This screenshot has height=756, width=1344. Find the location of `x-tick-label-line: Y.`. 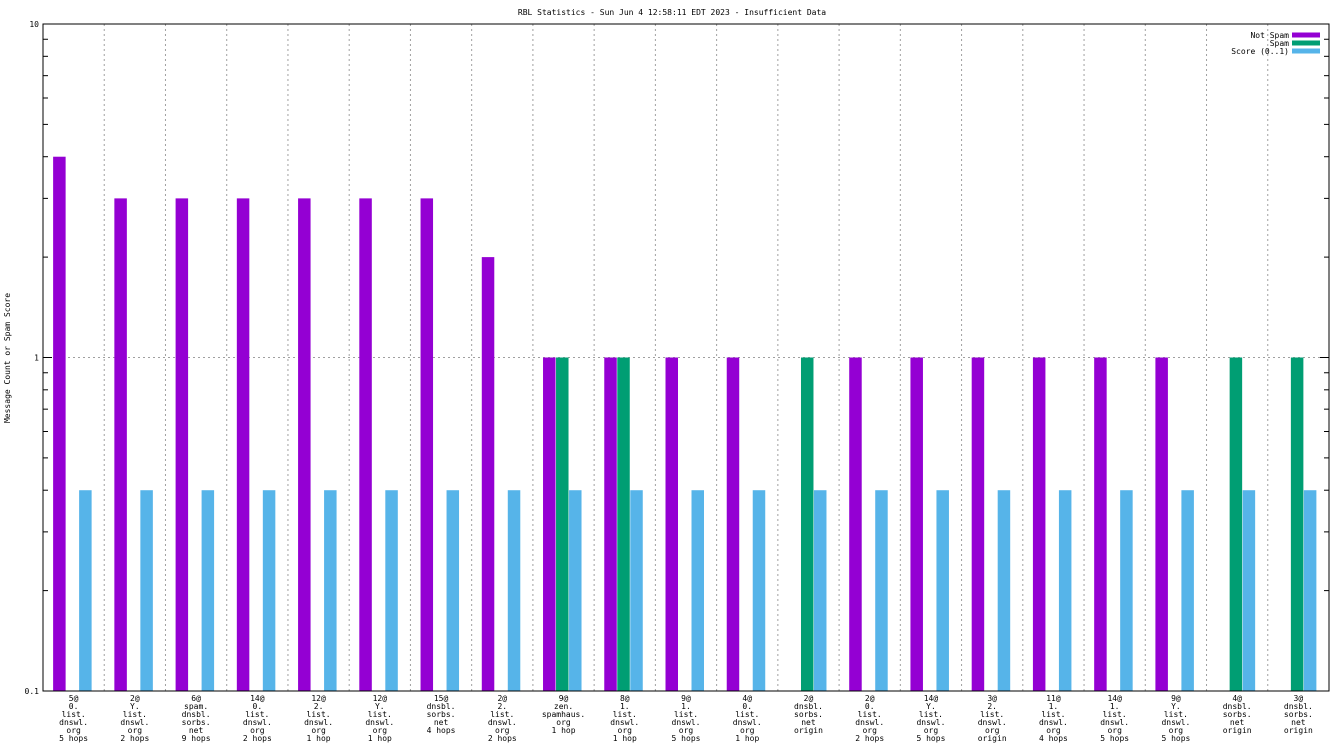

x-tick-label-line: Y. is located at coordinates (931, 706).